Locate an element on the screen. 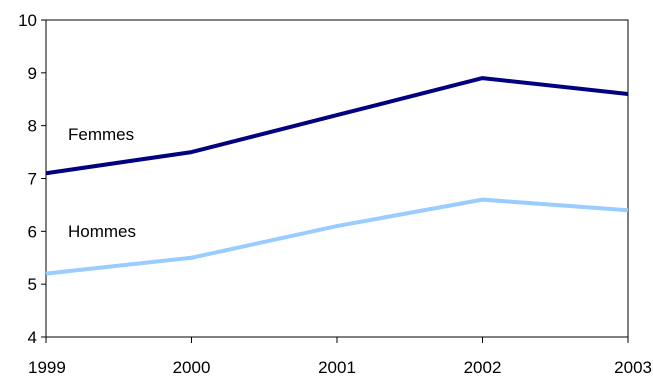 The height and width of the screenshot is (382, 653). y-axis: 4 5 6 7 8 9 10 is located at coordinates (32, 179).